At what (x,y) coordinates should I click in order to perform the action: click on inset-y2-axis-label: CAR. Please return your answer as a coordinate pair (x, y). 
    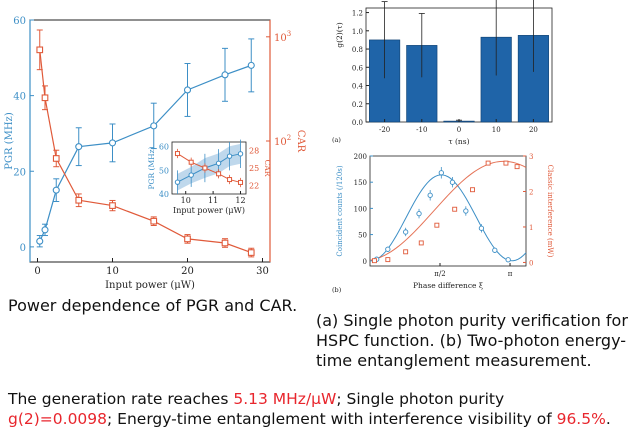
    Looking at the image, I should click on (267, 168).